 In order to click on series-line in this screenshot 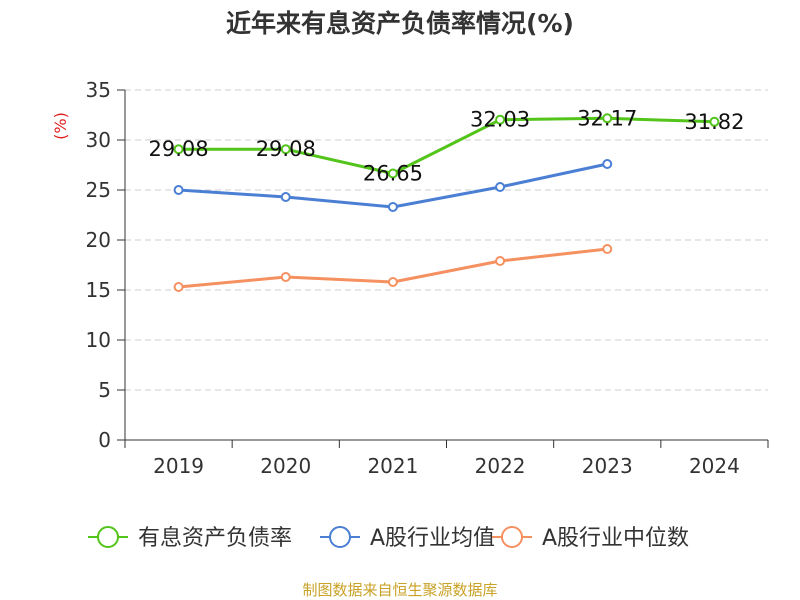, I will do `click(446, 145)`.